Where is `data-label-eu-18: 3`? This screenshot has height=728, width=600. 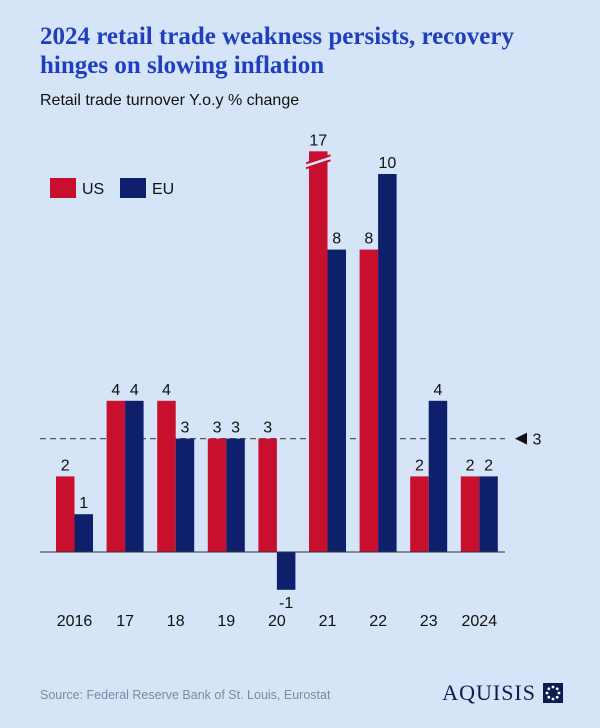
data-label-eu-18: 3 is located at coordinates (184, 428).